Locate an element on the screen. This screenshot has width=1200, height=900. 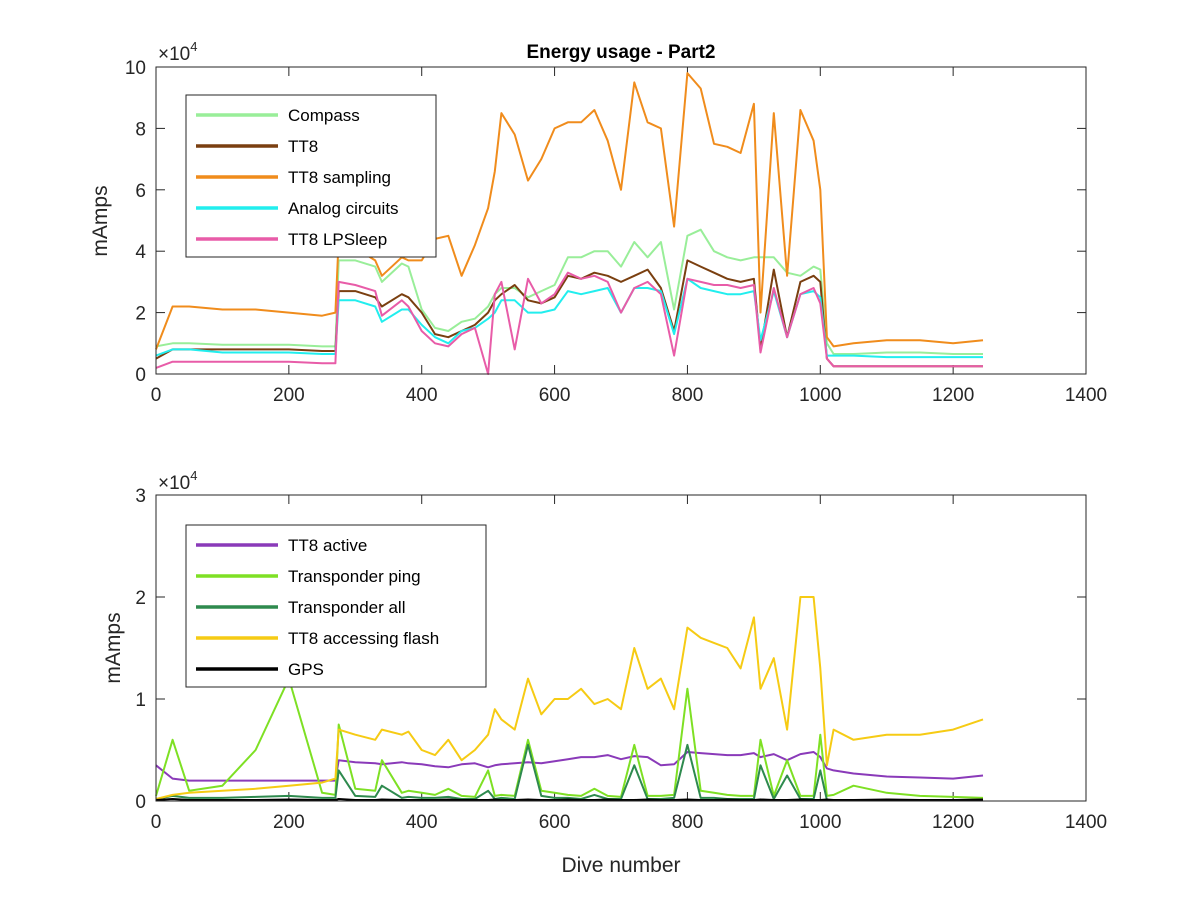
legend-label: TT8 active is located at coordinates (327, 545).